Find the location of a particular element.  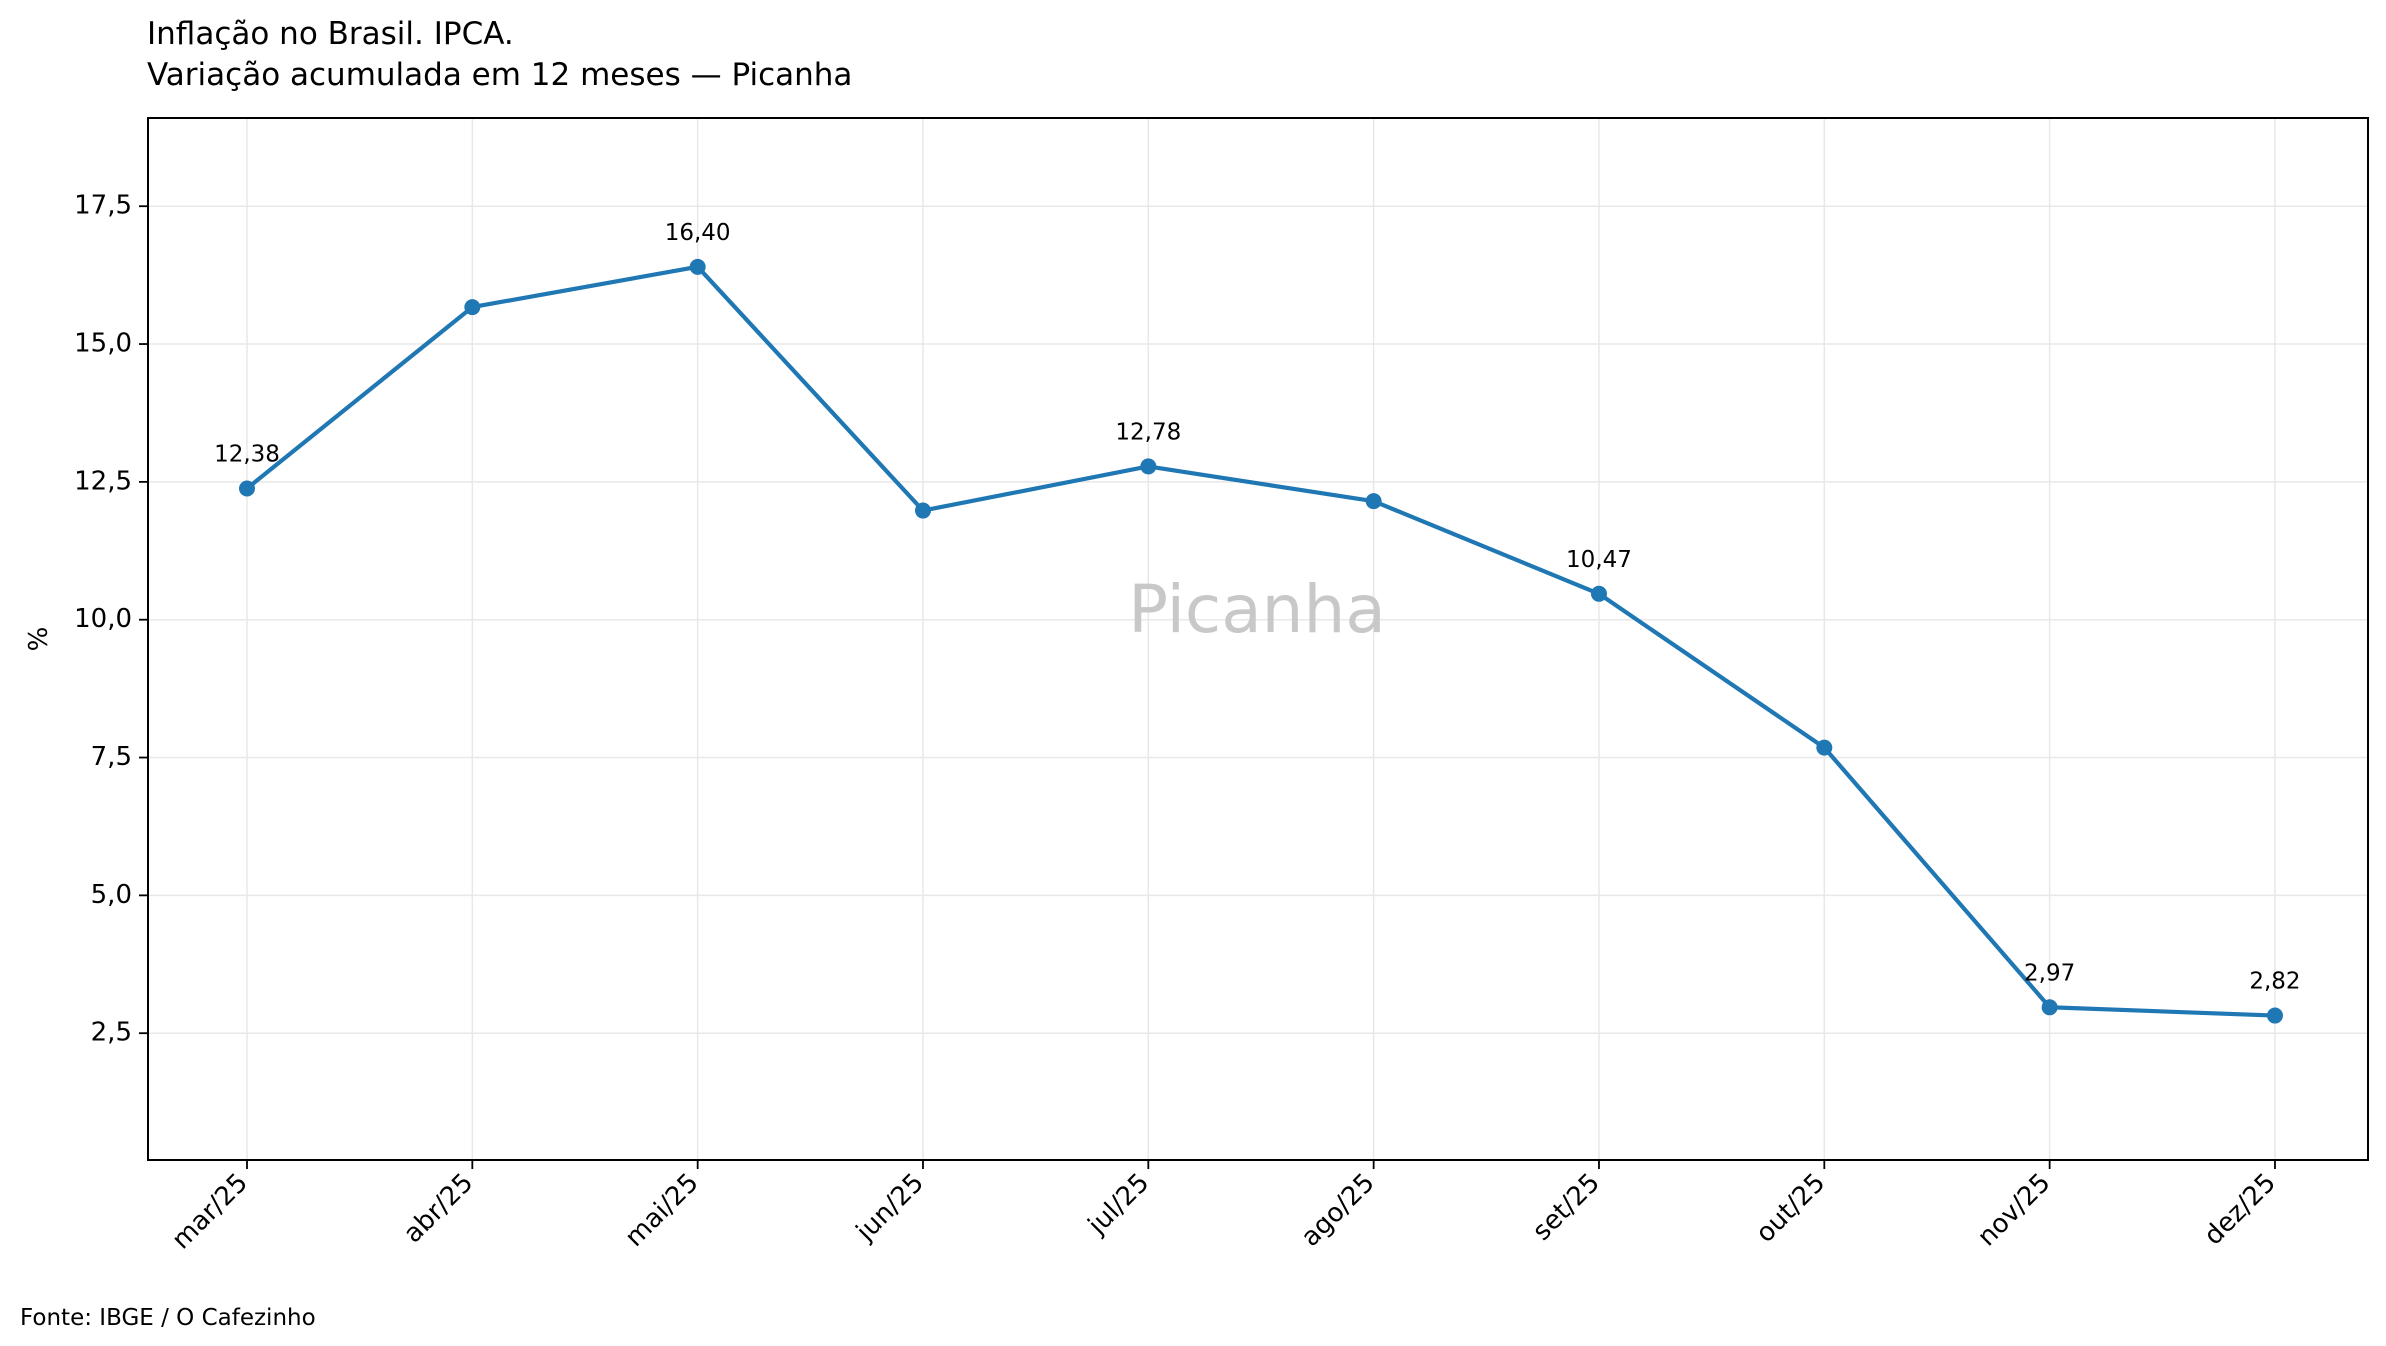

y-axis: 2,5 5,0 7,5 10,0 12,5 15,0 17,5 is located at coordinates (111, 619).